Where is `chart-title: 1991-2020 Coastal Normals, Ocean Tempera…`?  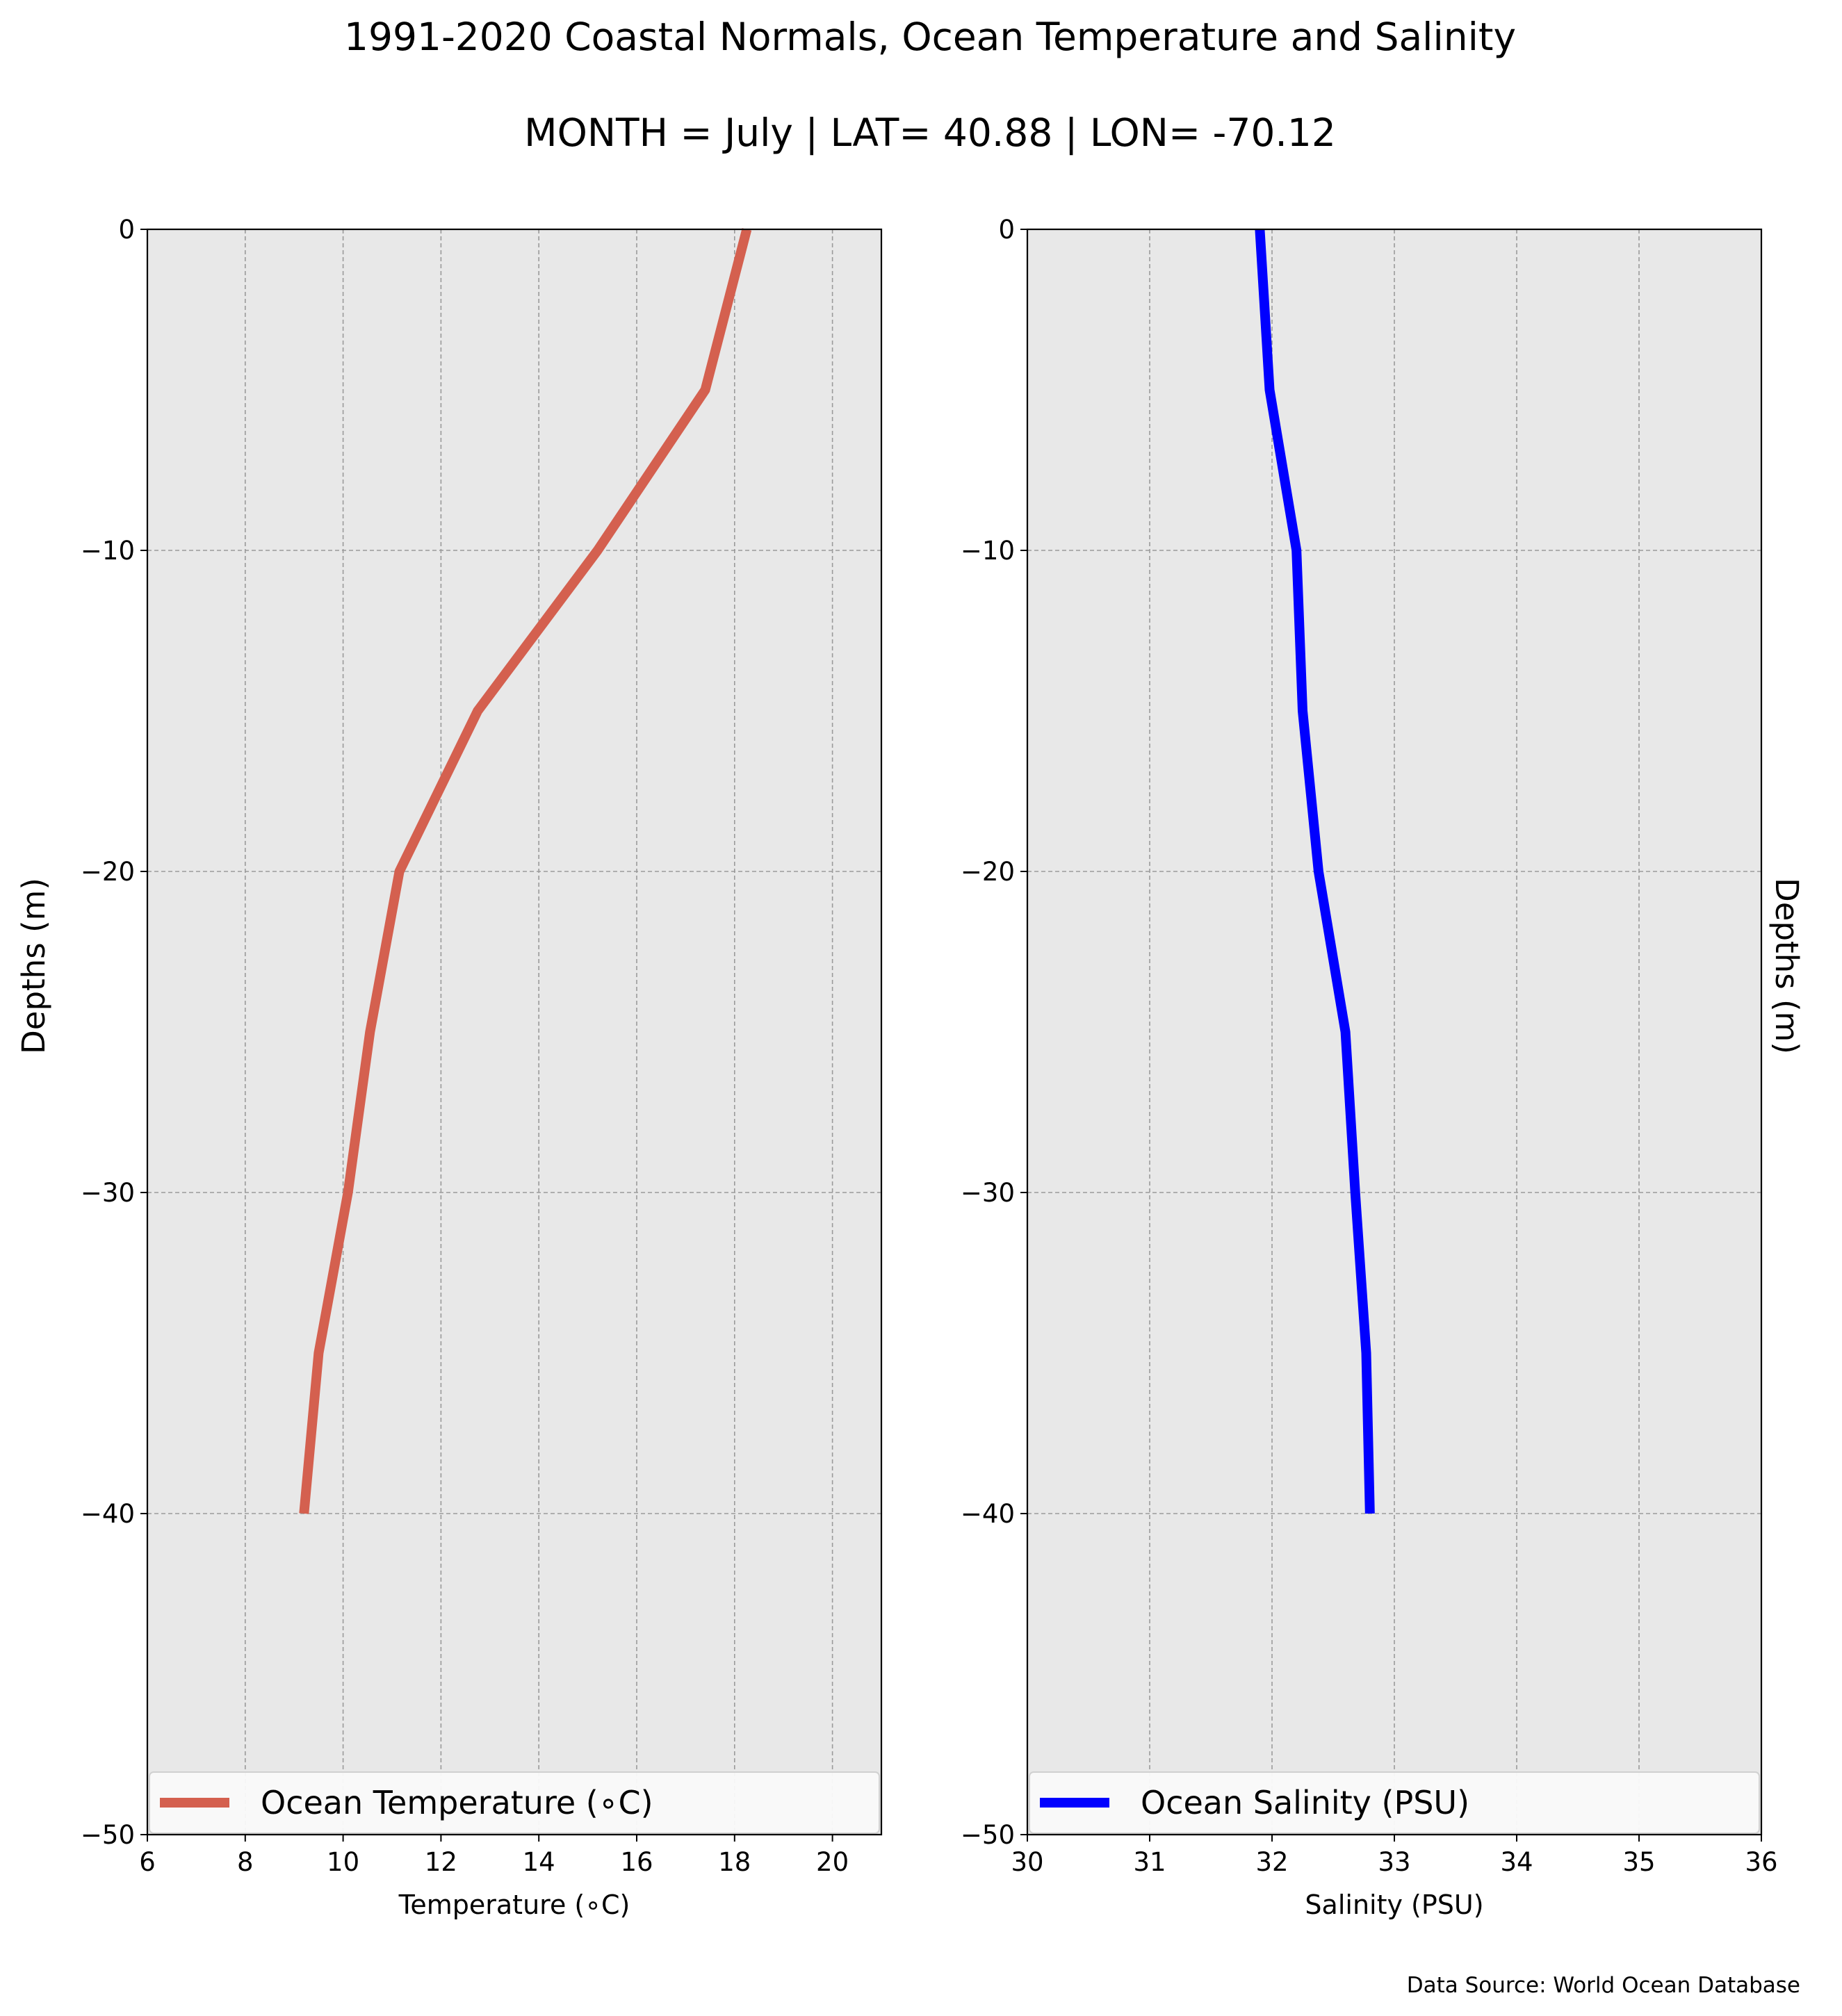 chart-title: 1991-2020 Coastal Normals, Ocean Tempera… is located at coordinates (930, 37).